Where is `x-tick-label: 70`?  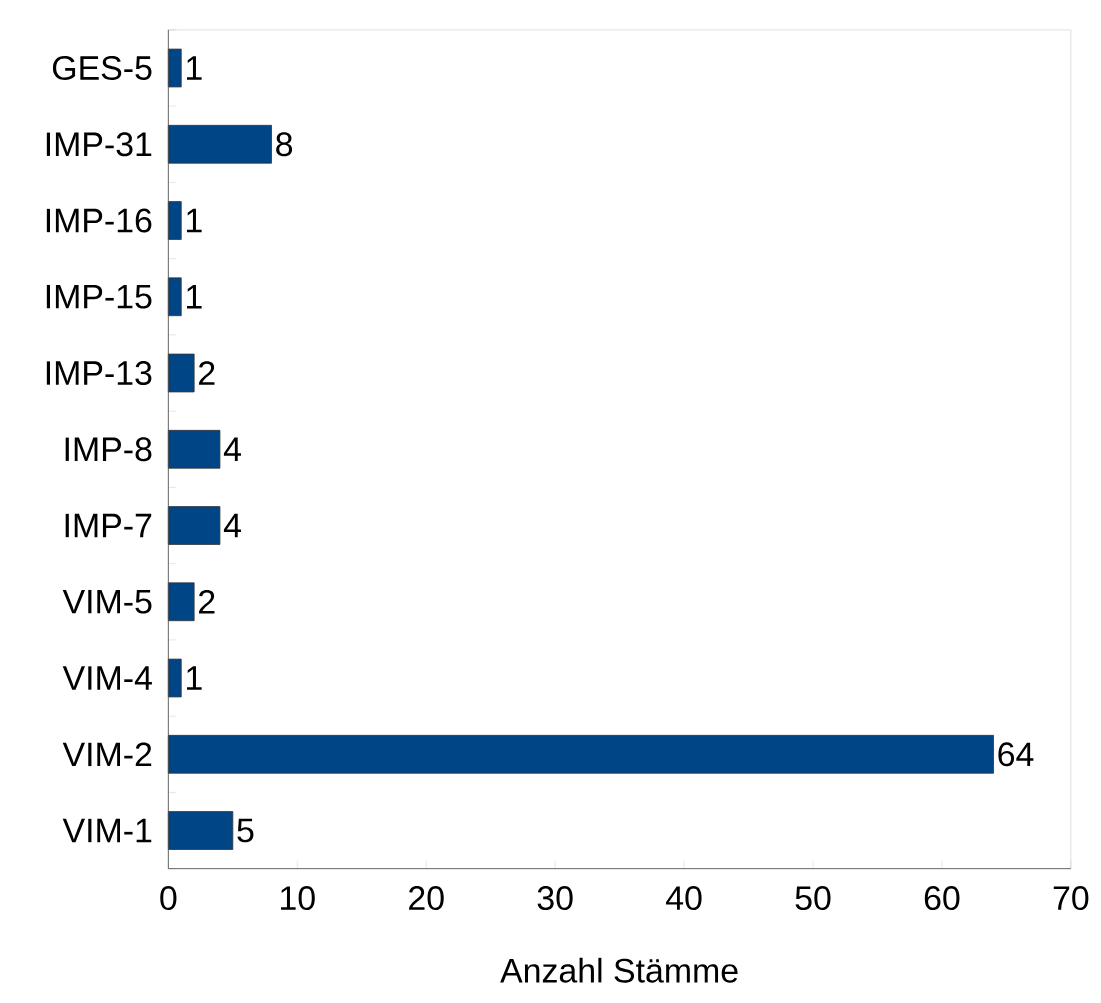
x-tick-label: 70 is located at coordinates (1071, 898).